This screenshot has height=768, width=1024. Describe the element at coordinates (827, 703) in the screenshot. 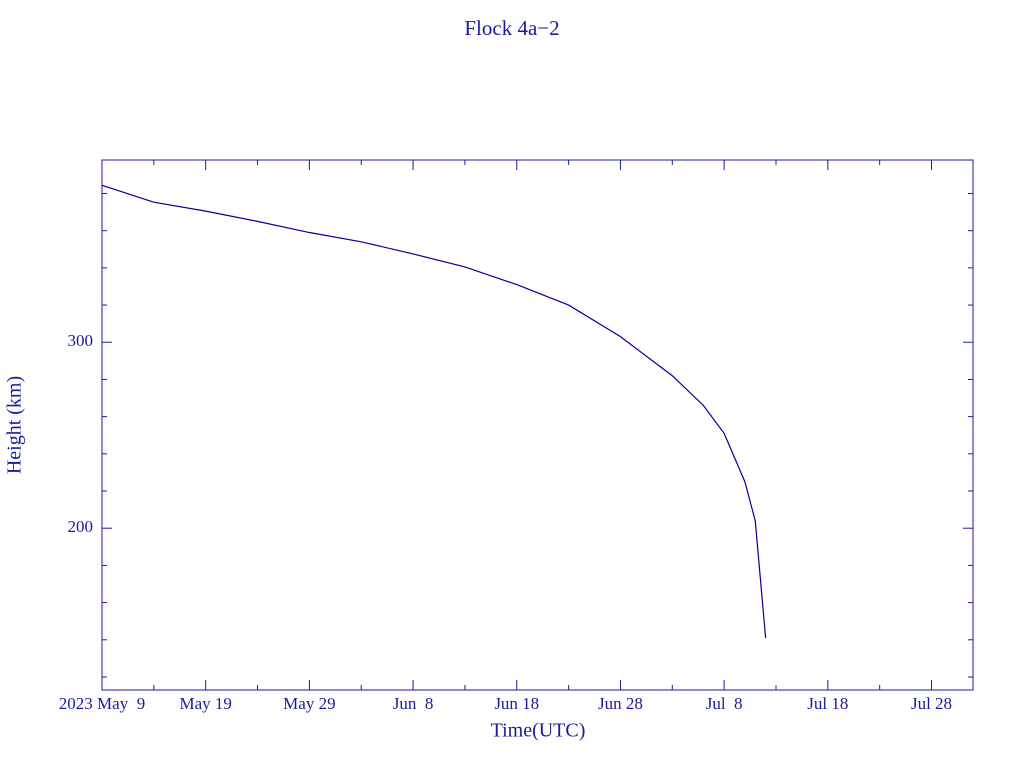

I see `x-tick-label: Jul 18` at that location.